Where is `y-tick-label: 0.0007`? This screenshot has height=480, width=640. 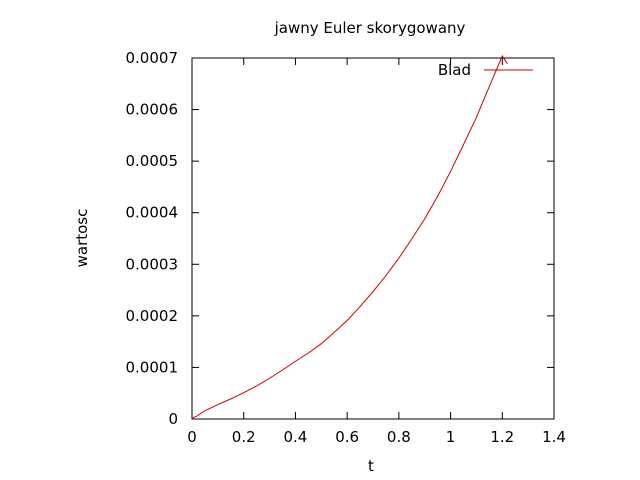
y-tick-label: 0.0007 is located at coordinates (152, 58).